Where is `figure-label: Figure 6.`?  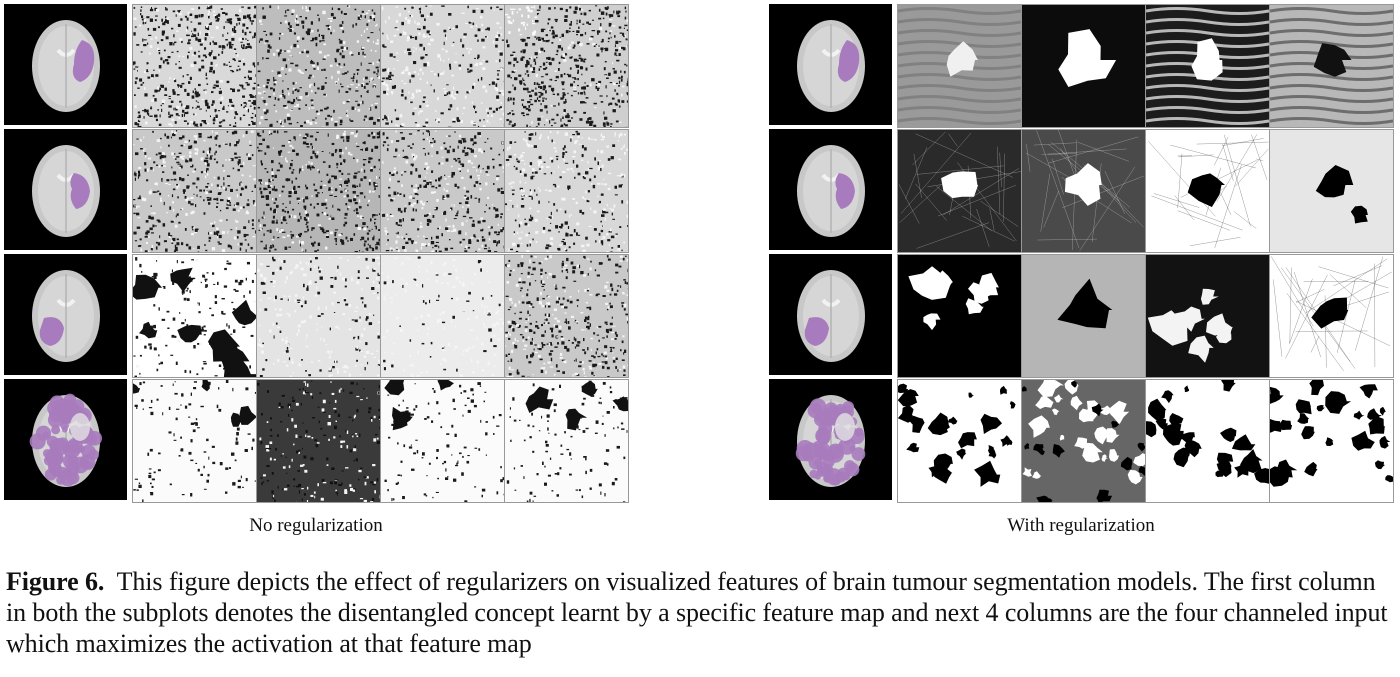 figure-label: Figure 6. is located at coordinates (55, 581).